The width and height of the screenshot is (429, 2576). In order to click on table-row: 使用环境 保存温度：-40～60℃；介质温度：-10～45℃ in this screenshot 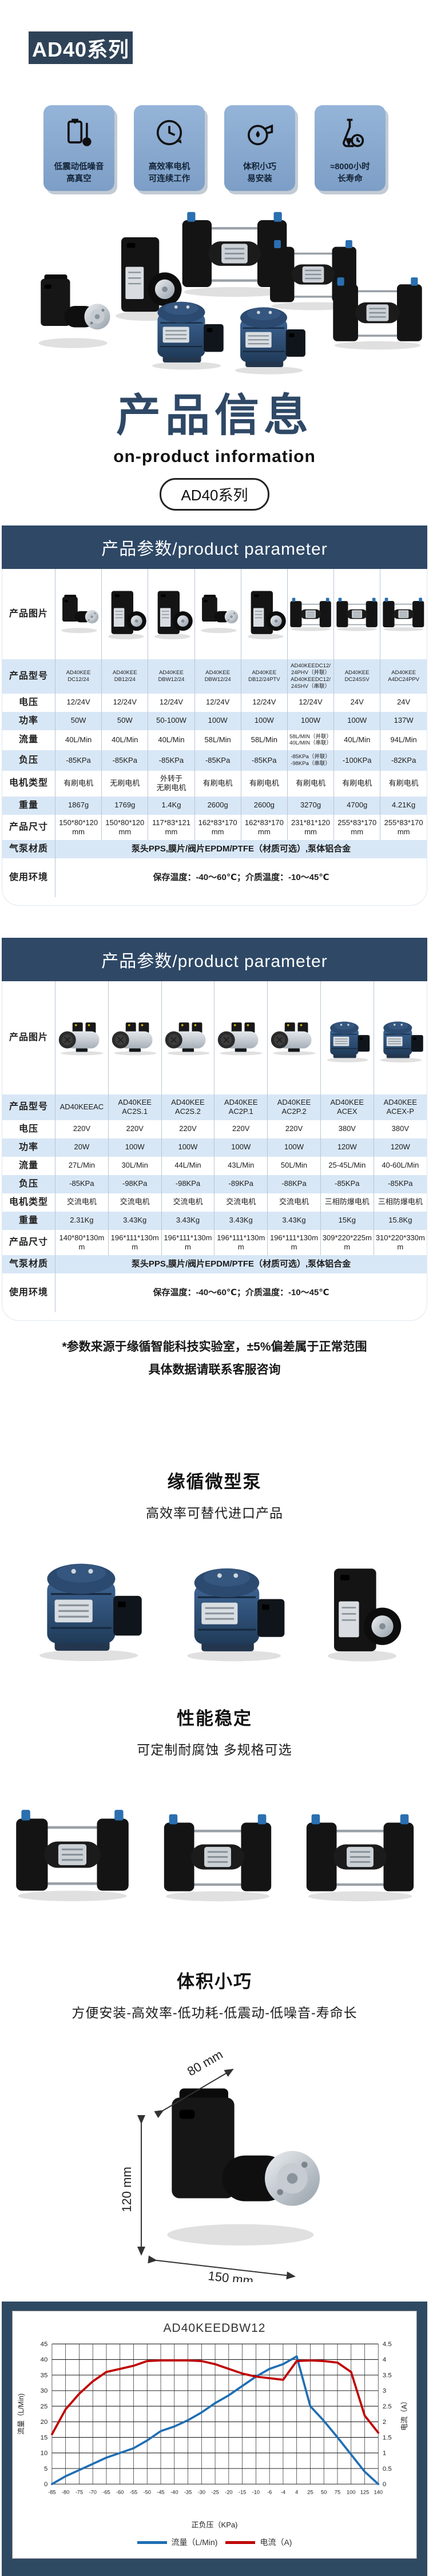, I will do `click(214, 877)`.